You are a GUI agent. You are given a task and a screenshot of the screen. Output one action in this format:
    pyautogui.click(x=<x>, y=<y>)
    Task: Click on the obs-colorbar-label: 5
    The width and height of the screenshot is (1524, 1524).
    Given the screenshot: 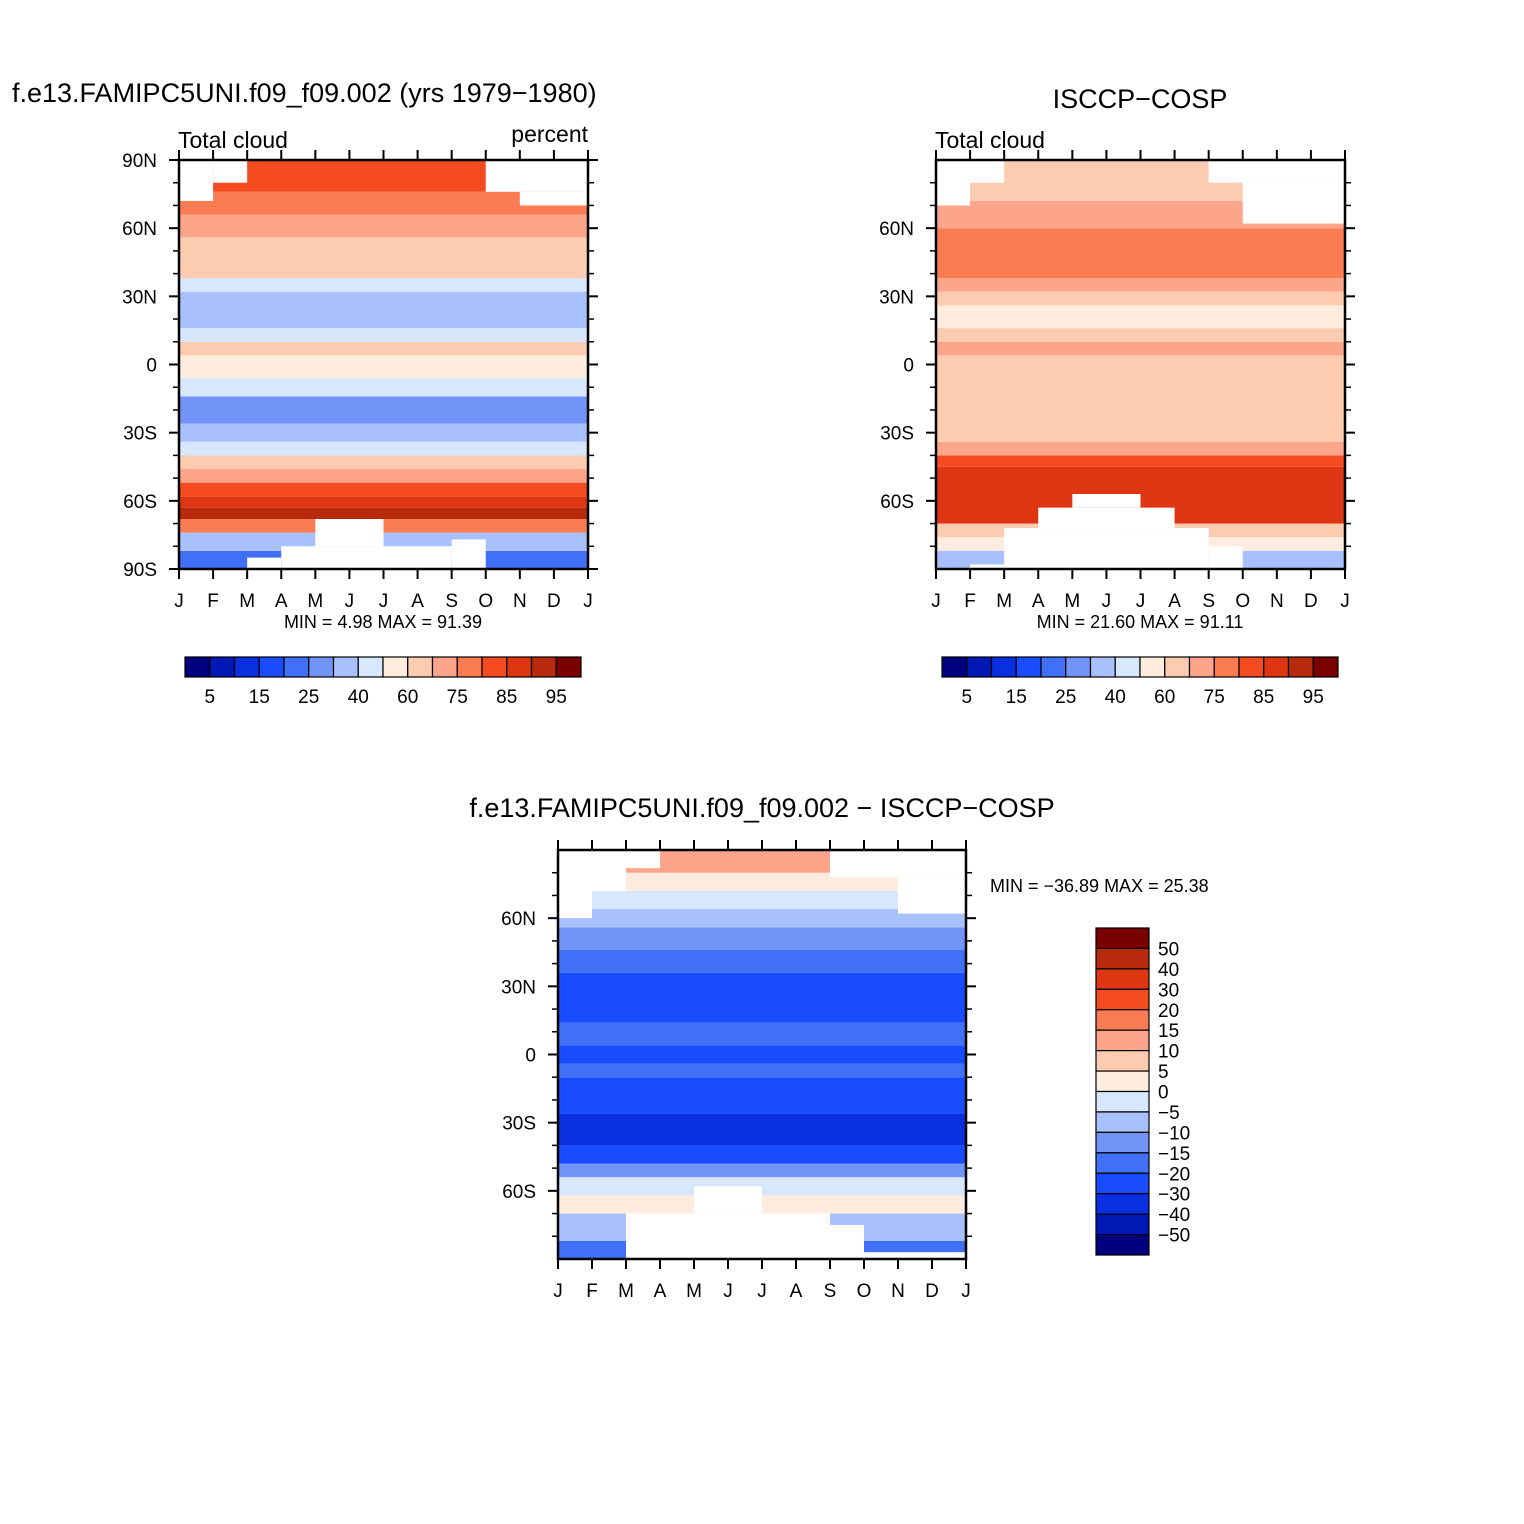 What is the action you would take?
    pyautogui.click(x=966, y=697)
    